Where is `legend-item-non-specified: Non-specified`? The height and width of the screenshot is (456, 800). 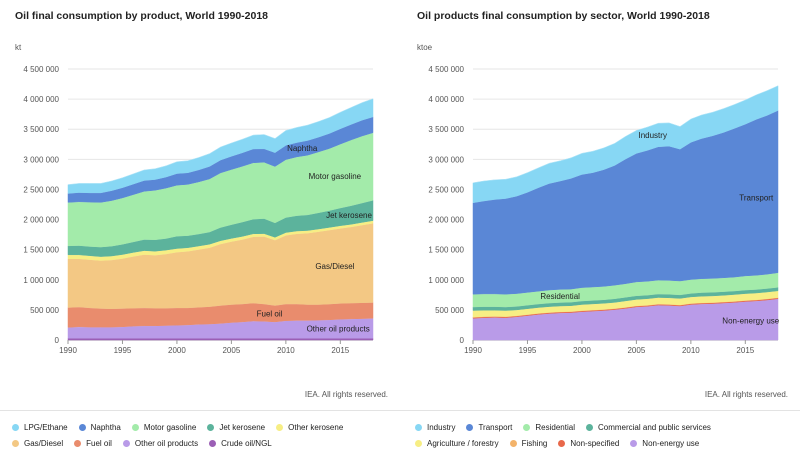 legend-item-non-specified: Non-specified is located at coordinates (588, 443).